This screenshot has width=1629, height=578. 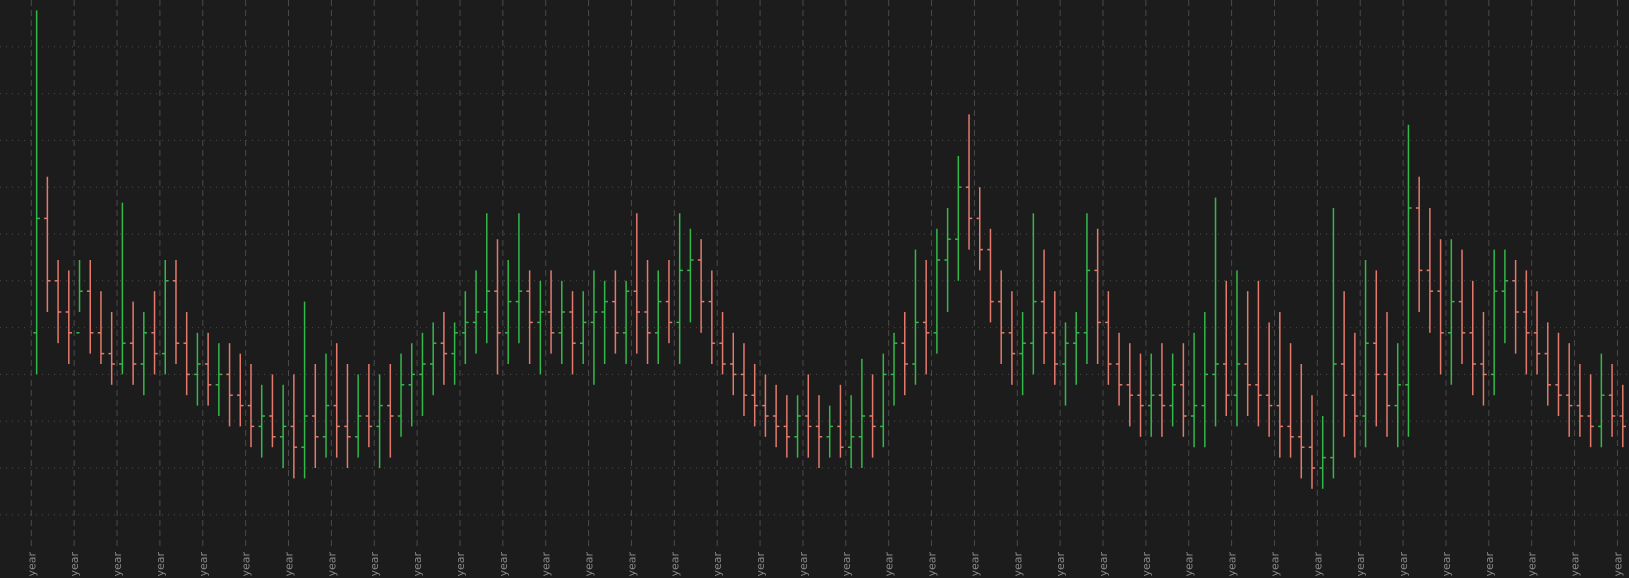 I want to click on x-tick-label: 2017 year, so click(x=1317, y=565).